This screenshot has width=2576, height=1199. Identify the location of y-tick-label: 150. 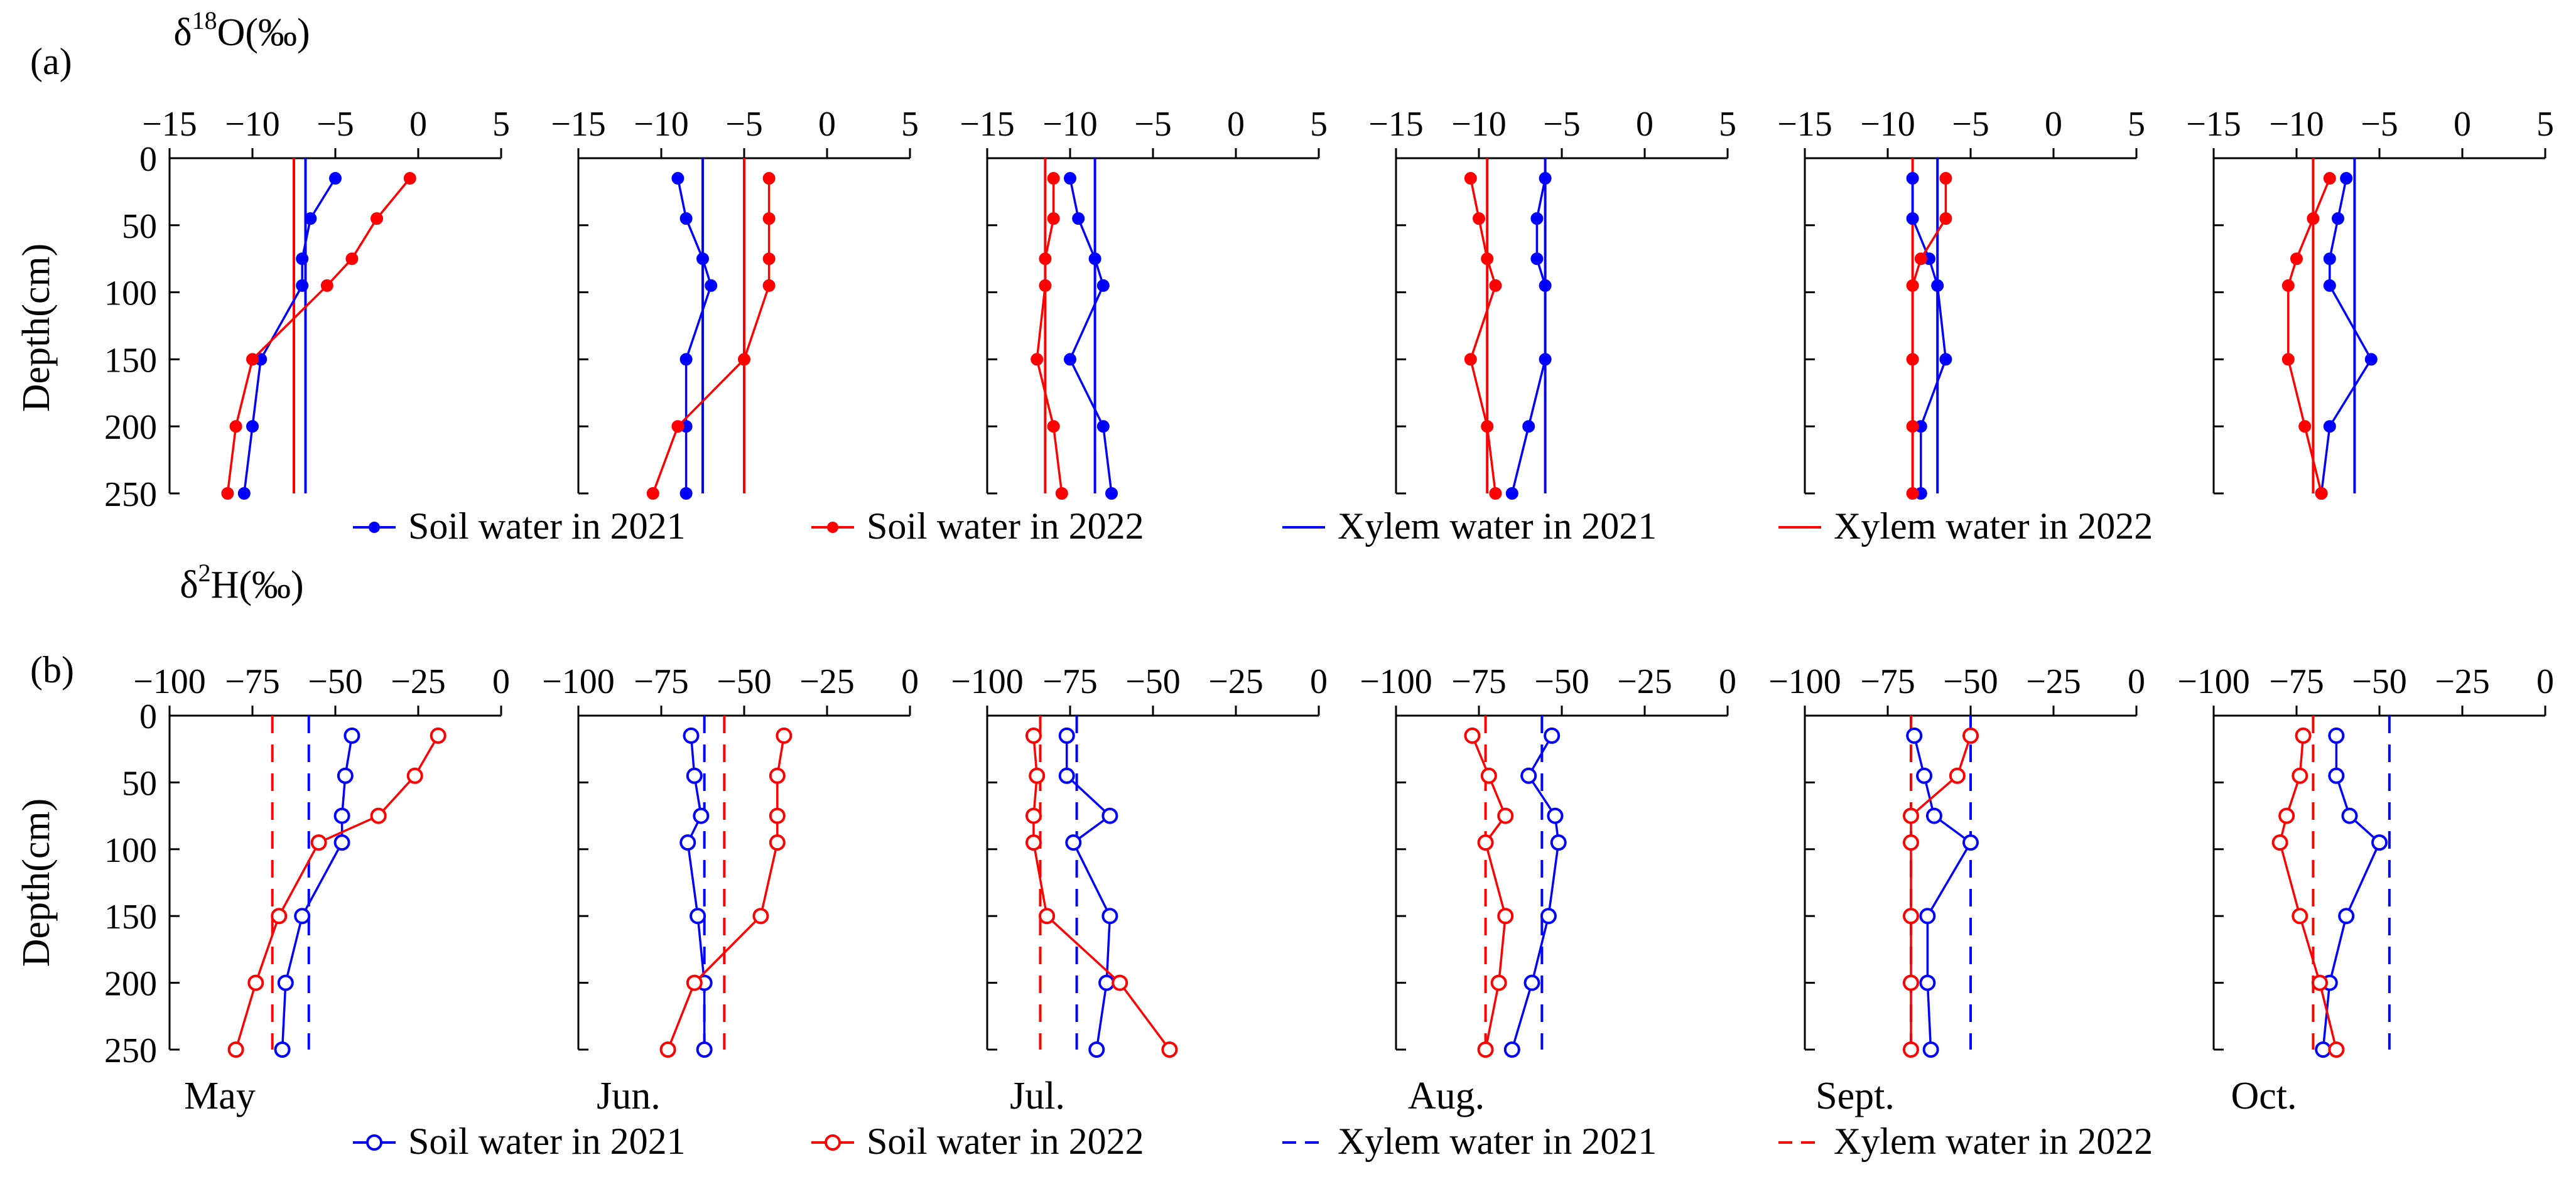
(130, 917).